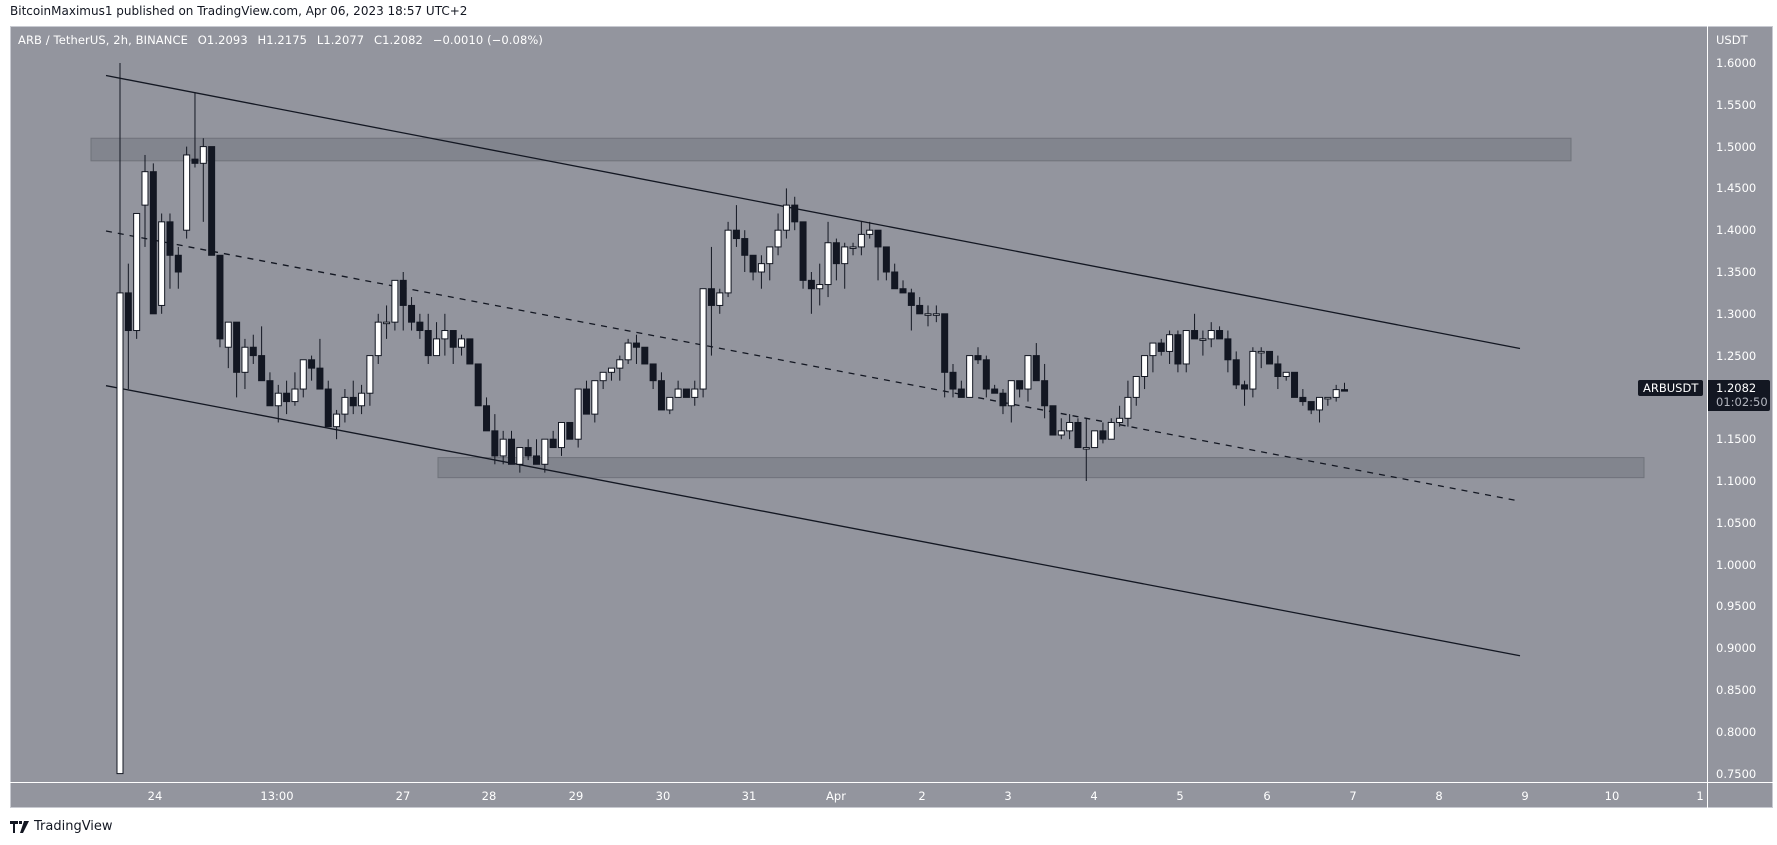 This screenshot has width=1777, height=845. I want to click on time-tick-label: 30, so click(663, 796).